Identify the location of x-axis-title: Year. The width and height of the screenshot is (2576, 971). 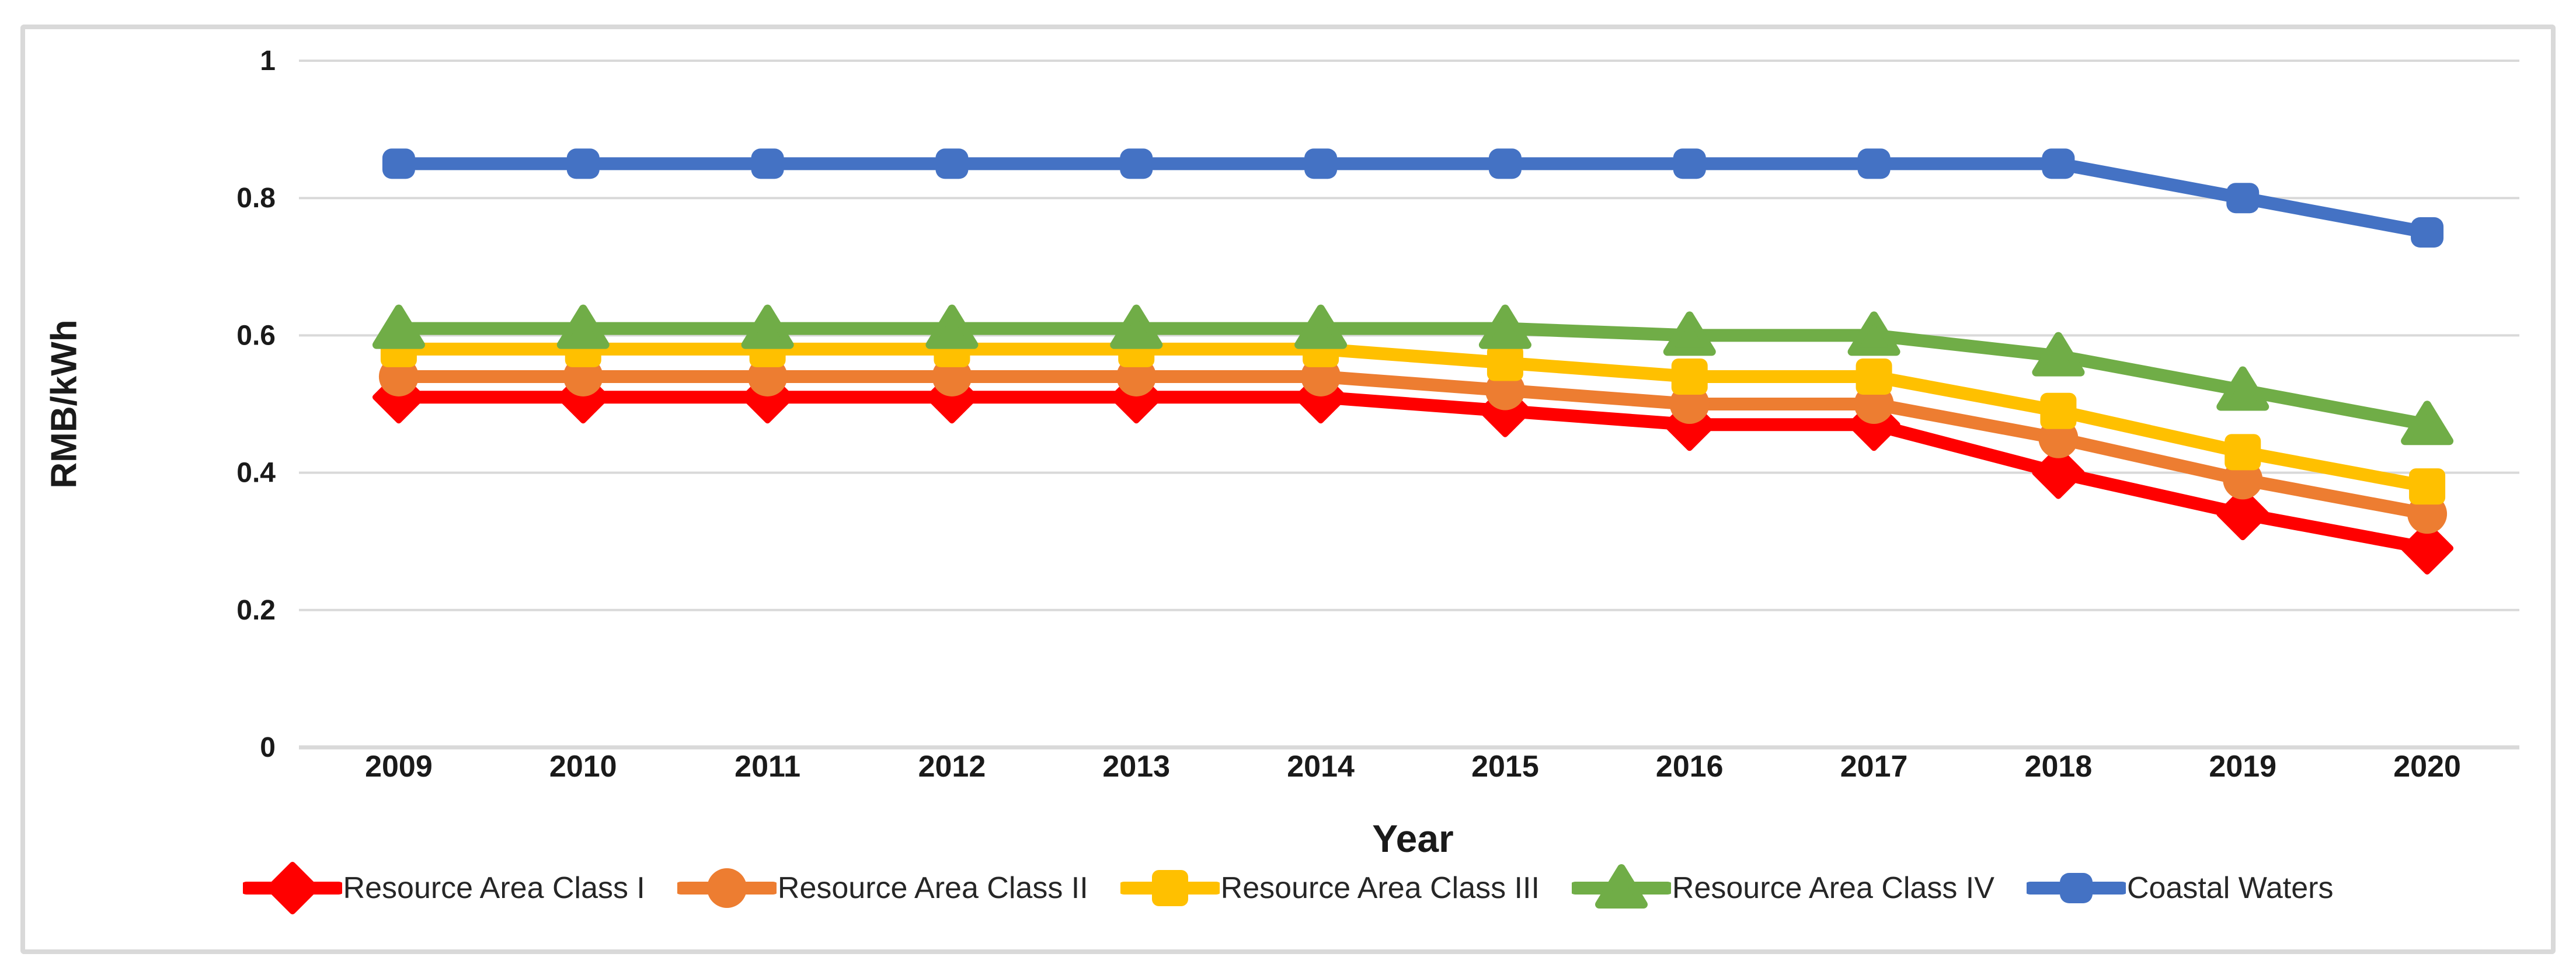
(1413, 839).